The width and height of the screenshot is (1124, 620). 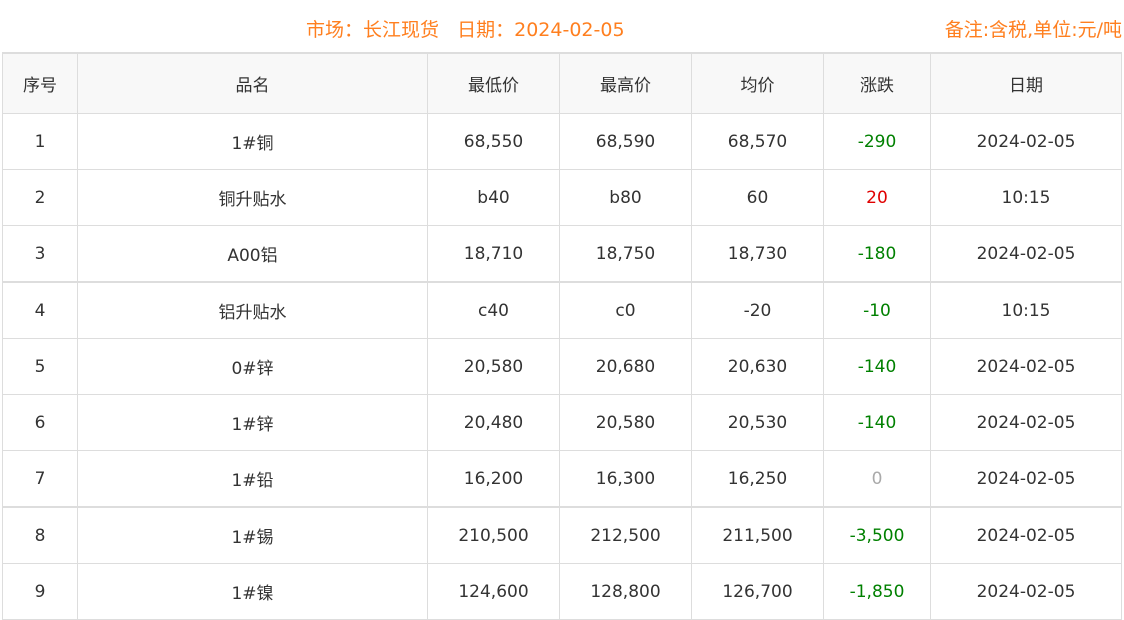 What do you see at coordinates (40, 479) in the screenshot?
I see `cell-no: 7` at bounding box center [40, 479].